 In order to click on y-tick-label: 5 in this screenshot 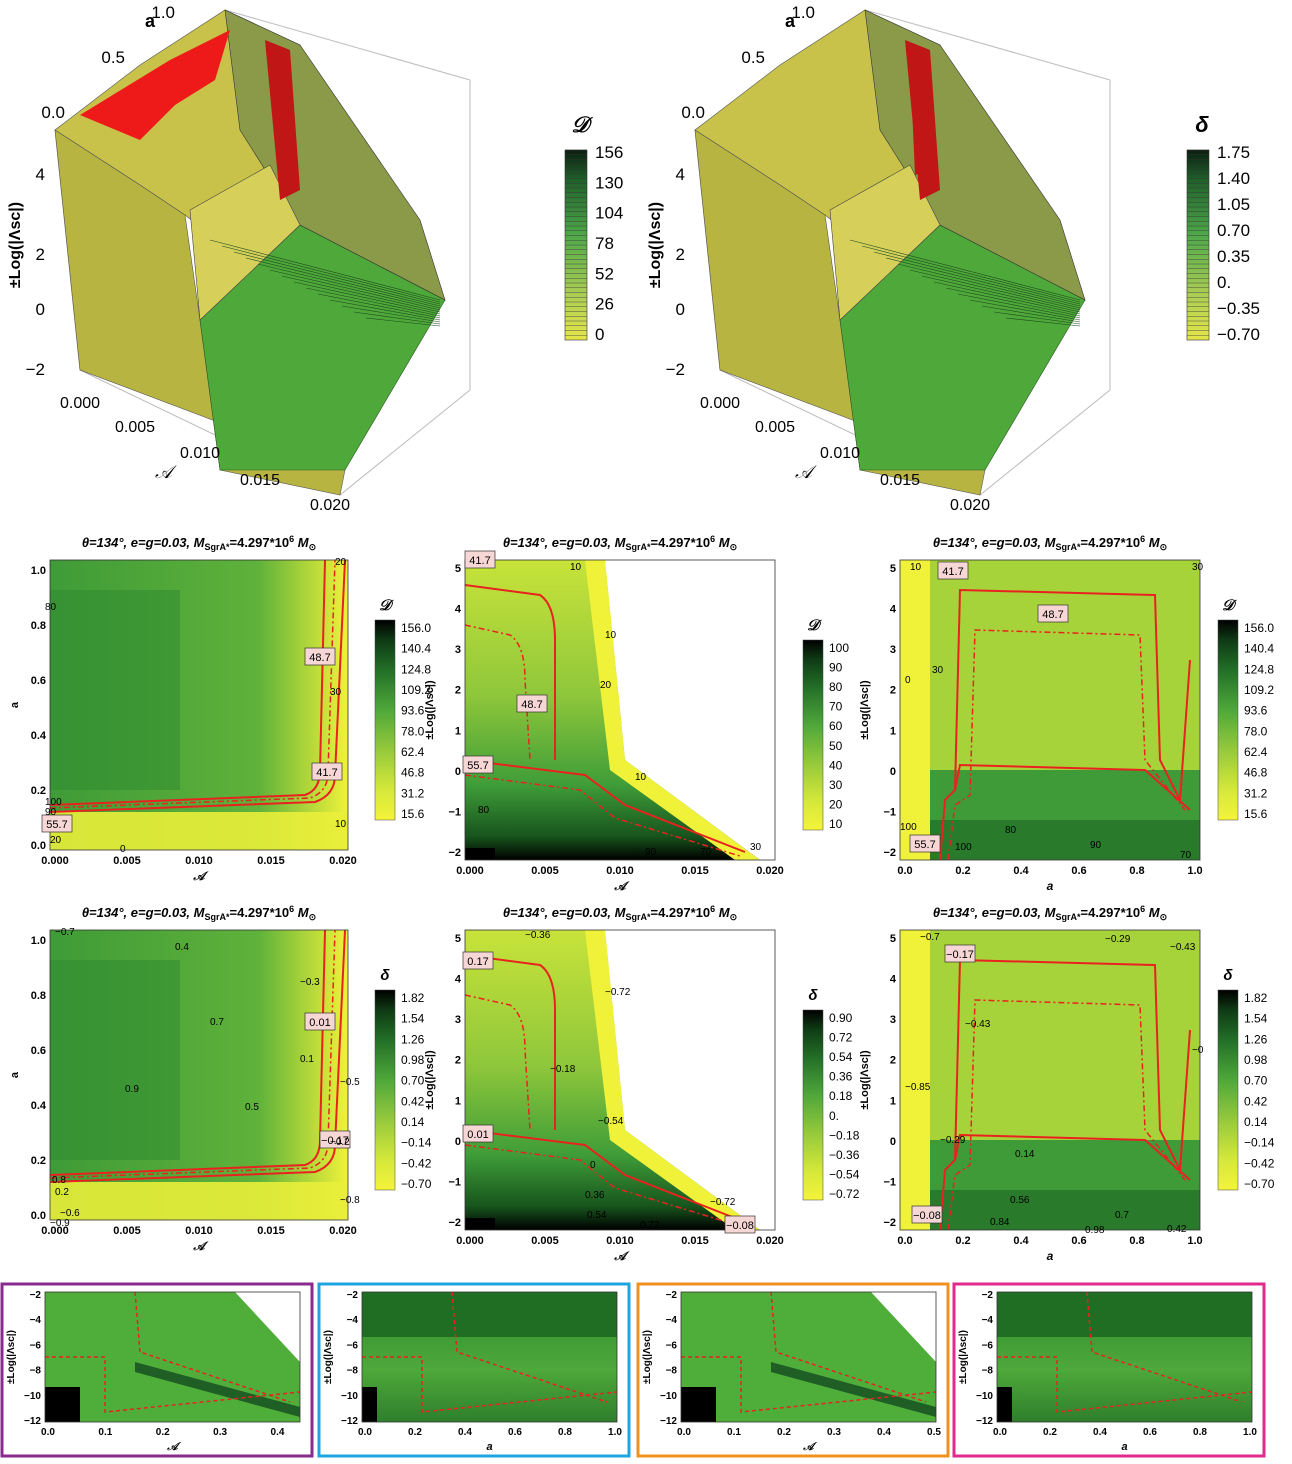, I will do `click(458, 569)`.